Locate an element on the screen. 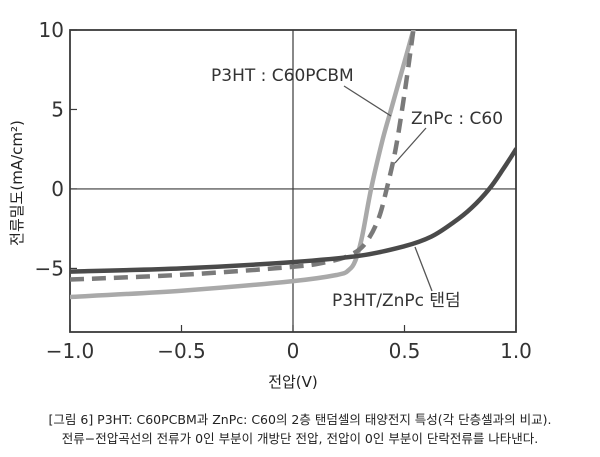 The height and width of the screenshot is (457, 600). y-tick-label: −5 is located at coordinates (49, 268).